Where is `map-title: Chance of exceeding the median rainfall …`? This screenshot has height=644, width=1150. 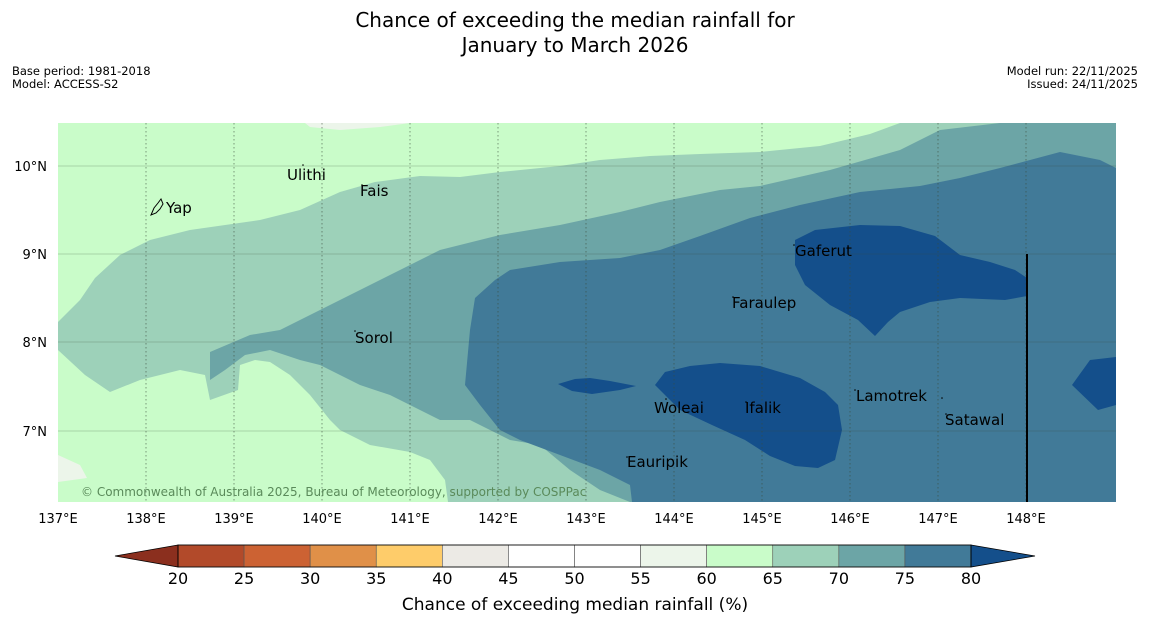 map-title: Chance of exceeding the median rainfall … is located at coordinates (575, 33).